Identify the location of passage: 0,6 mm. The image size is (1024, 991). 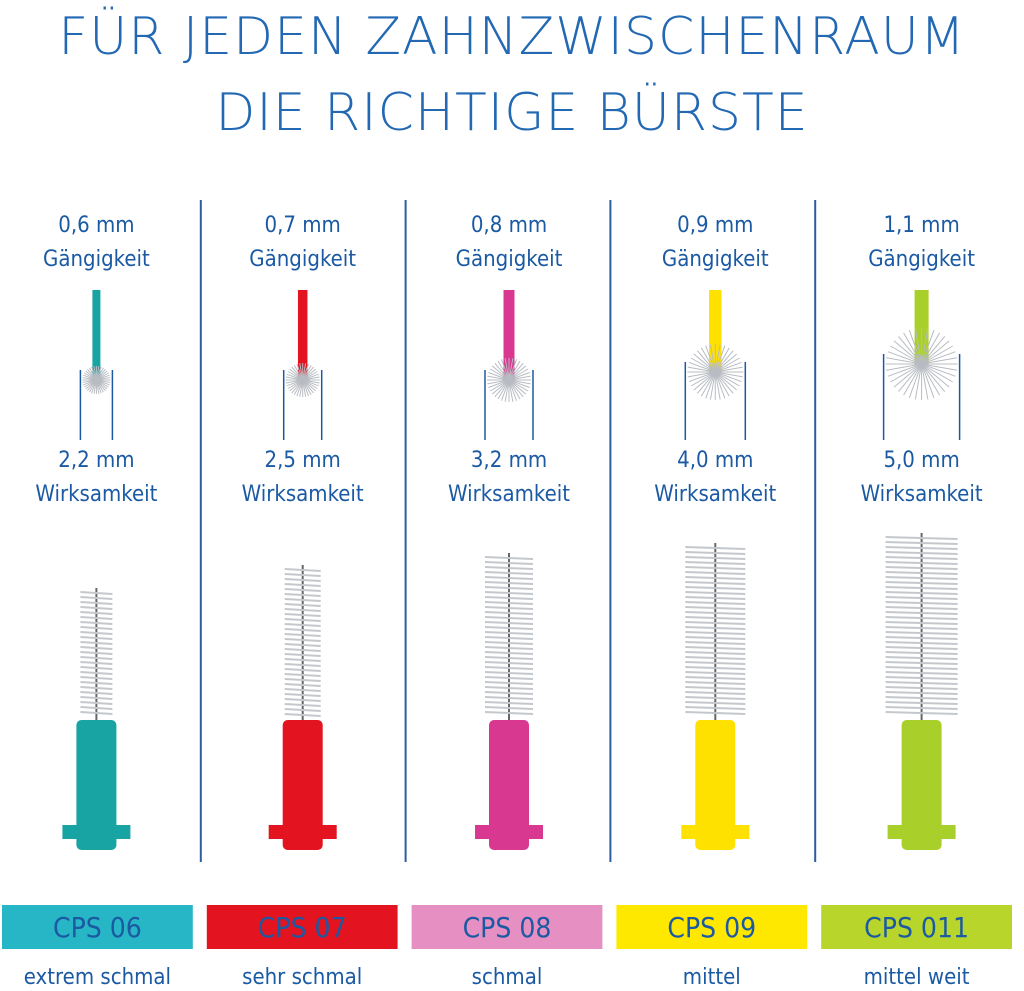
(96, 225).